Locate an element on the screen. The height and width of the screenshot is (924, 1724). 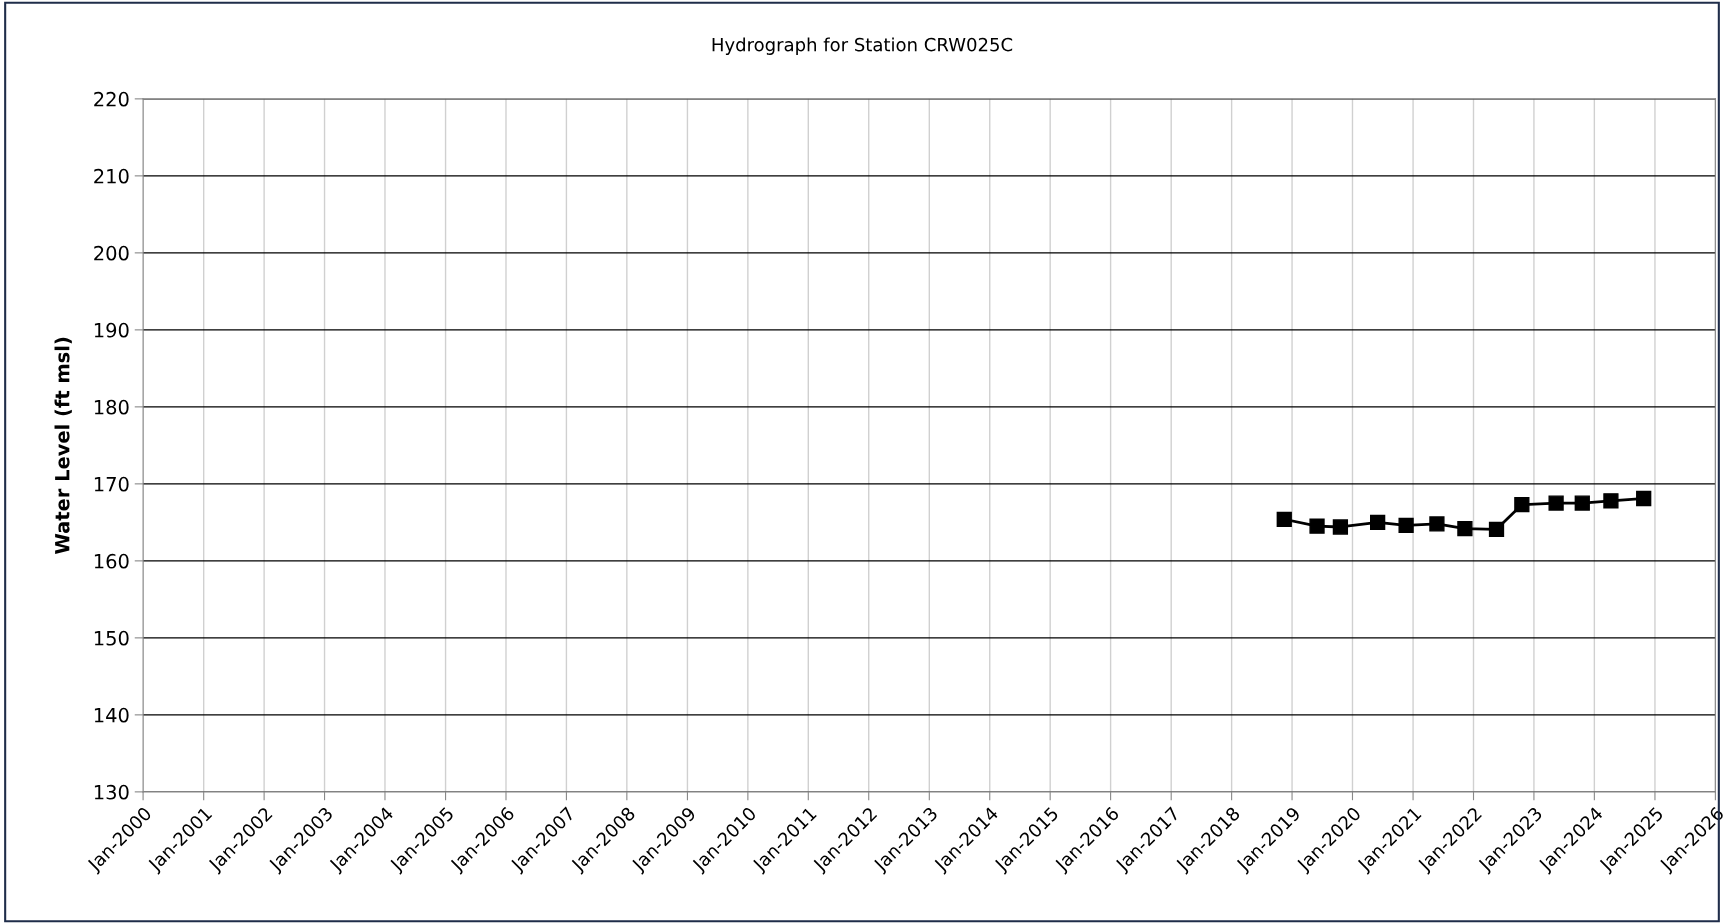
y-tick-label: 190 is located at coordinates (111, 330).